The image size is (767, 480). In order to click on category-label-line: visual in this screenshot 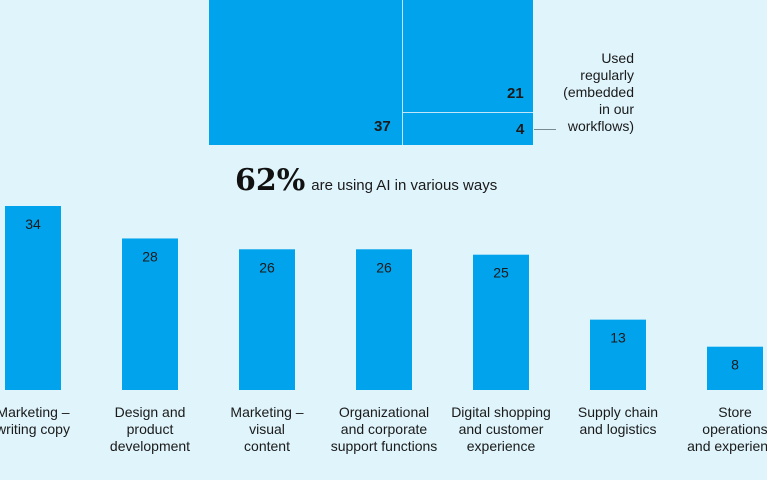, I will do `click(267, 429)`.